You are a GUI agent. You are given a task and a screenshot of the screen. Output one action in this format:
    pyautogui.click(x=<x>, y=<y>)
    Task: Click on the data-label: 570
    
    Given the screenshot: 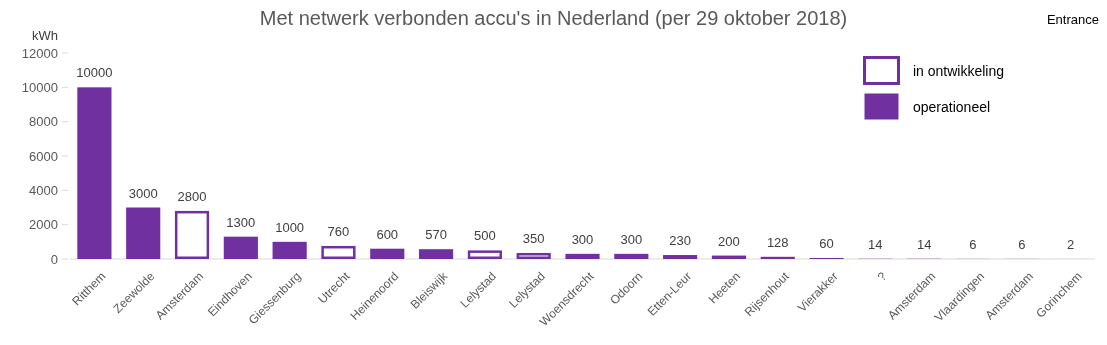 What is the action you would take?
    pyautogui.click(x=436, y=235)
    